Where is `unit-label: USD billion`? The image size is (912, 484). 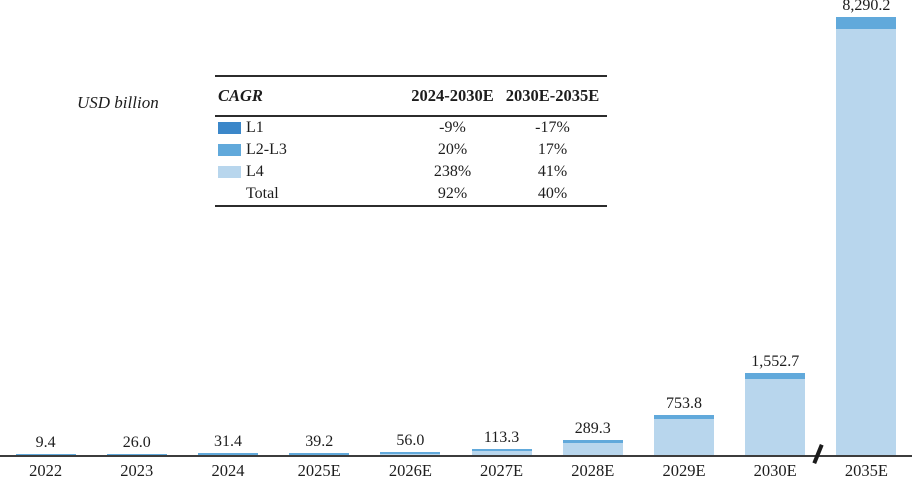 unit-label: USD billion is located at coordinates (118, 102).